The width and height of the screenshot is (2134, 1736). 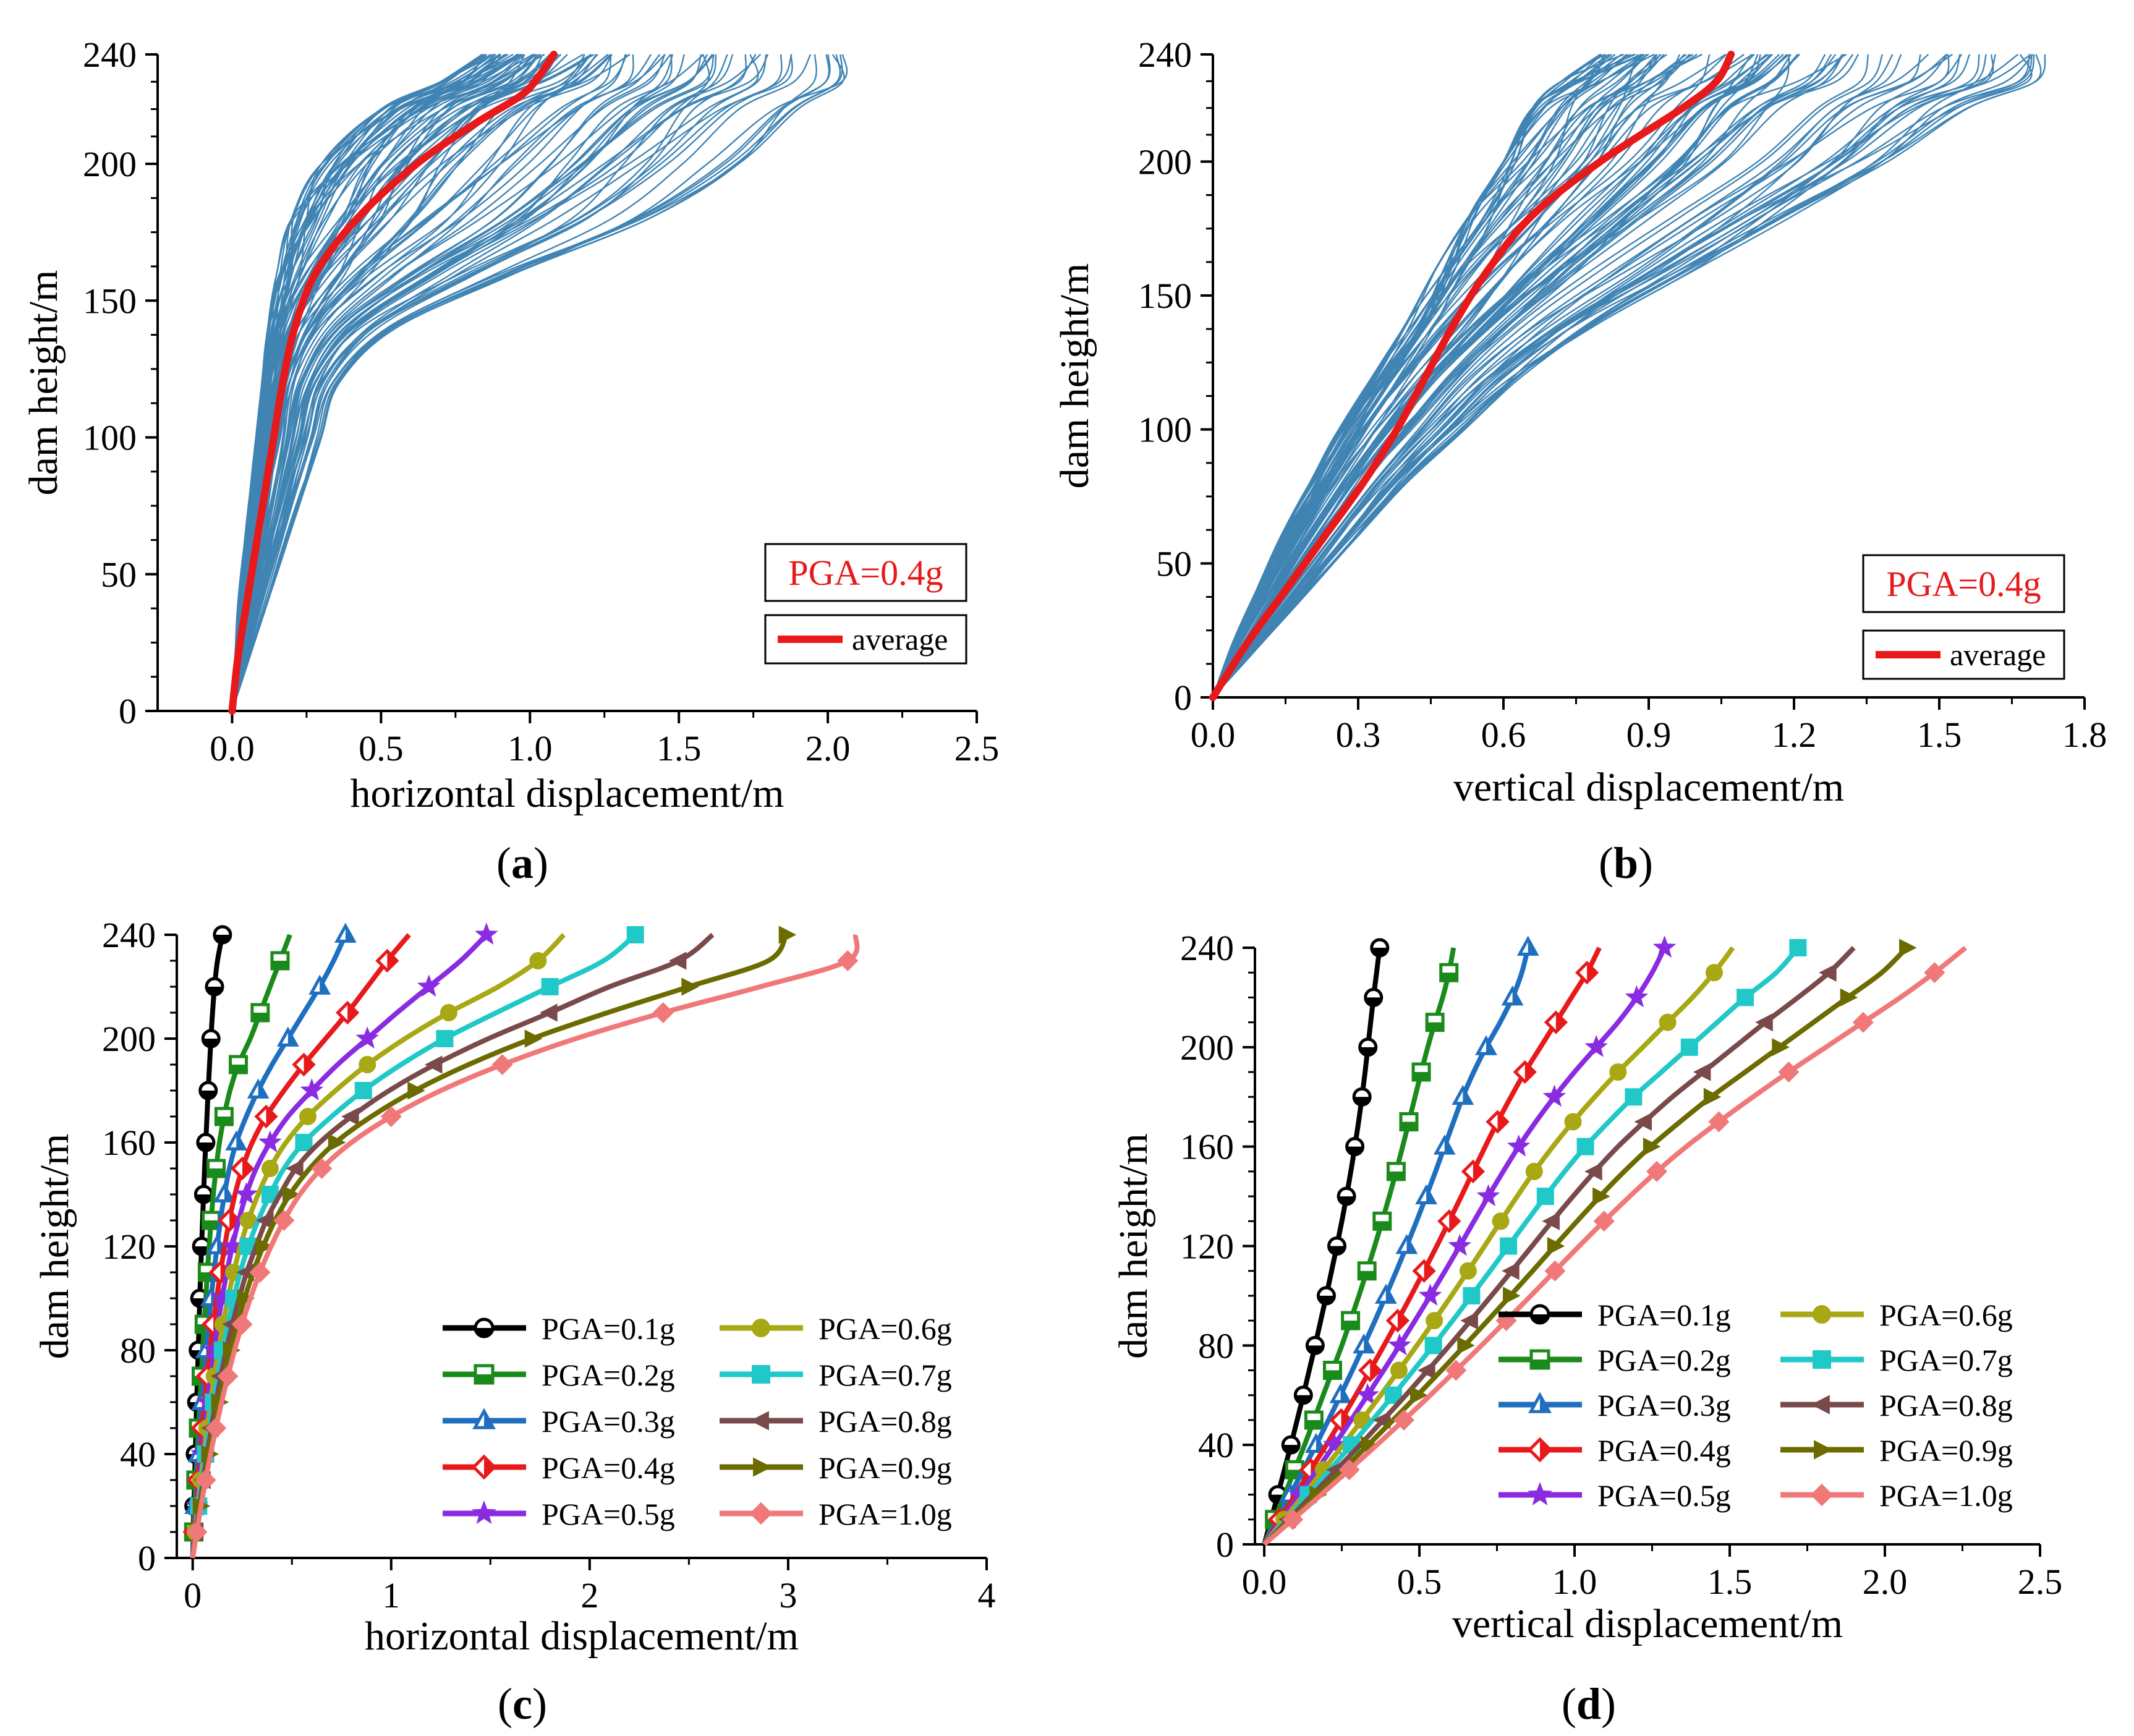 What do you see at coordinates (1647, 1623) in the screenshot?
I see `x-axis-label: vertical displacement/m` at bounding box center [1647, 1623].